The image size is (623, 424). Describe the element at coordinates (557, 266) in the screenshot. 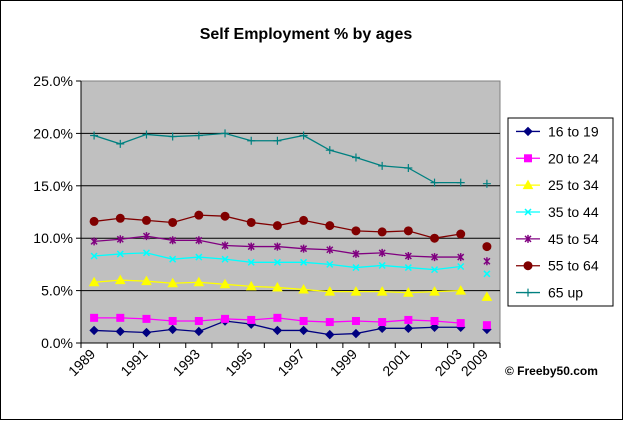

I see `legend-entry: 55 to 64` at that location.